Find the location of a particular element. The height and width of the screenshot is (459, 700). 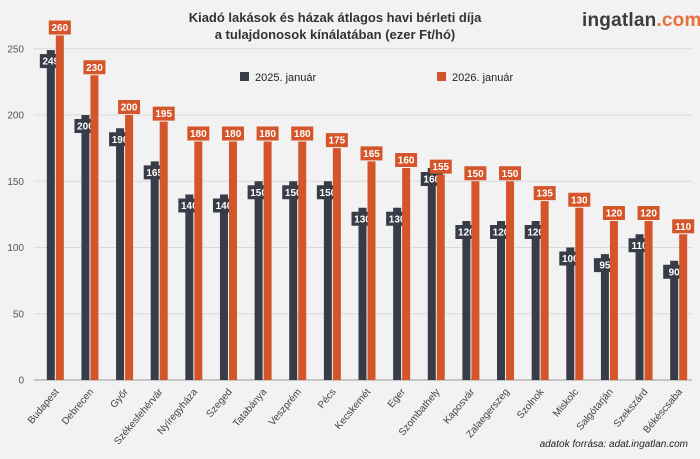

category-label: Debrecen is located at coordinates (78, 407).